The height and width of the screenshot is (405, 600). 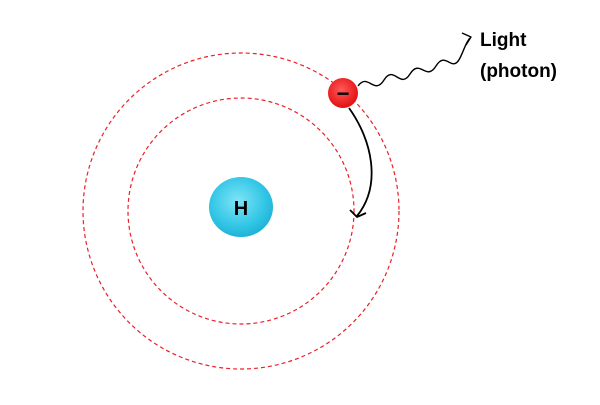 I want to click on nucleus-sphere, so click(x=241, y=207).